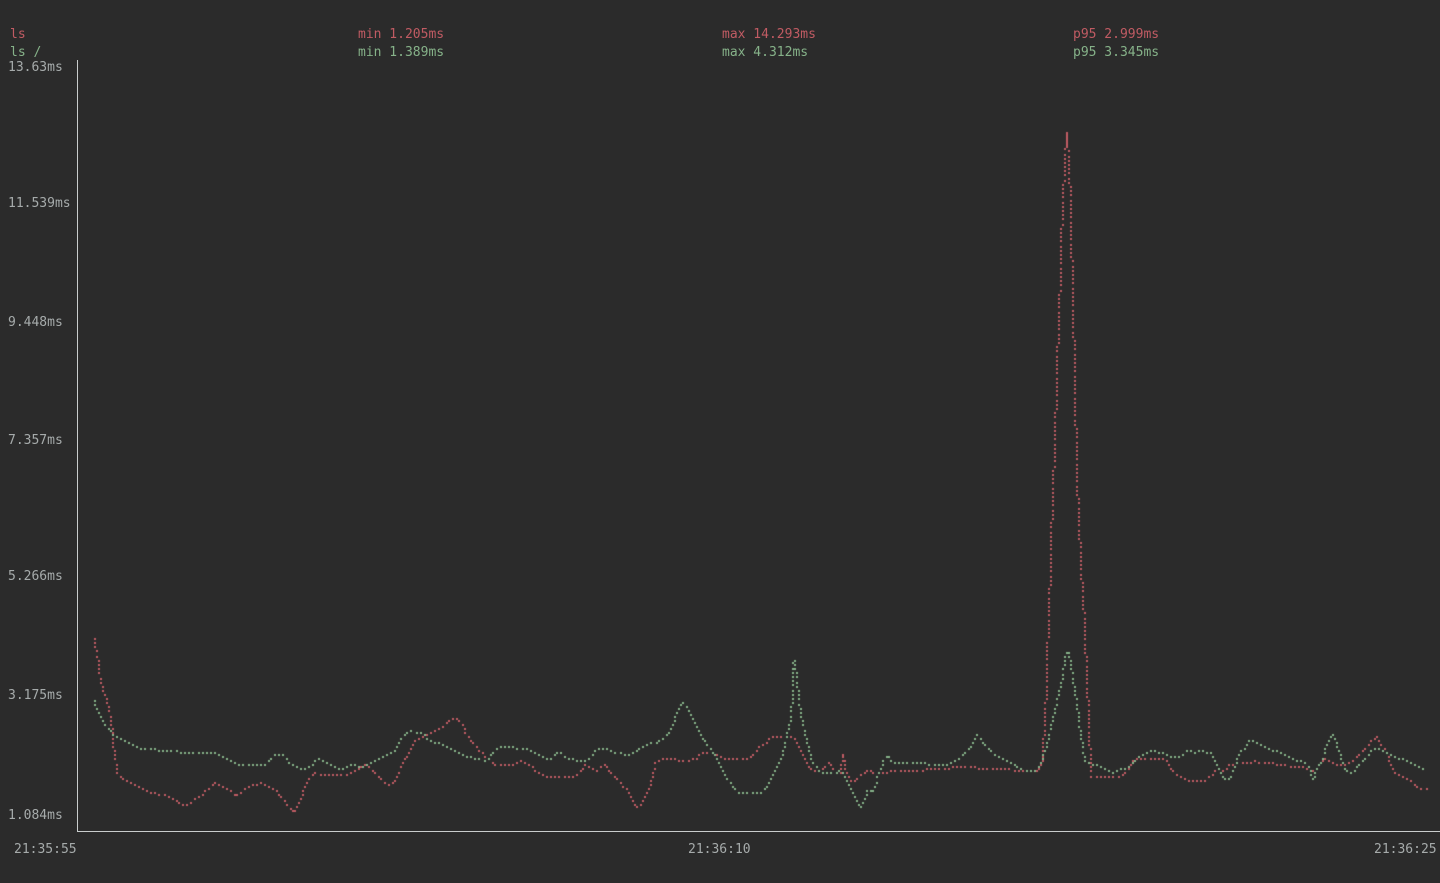 This screenshot has height=883, width=1440. Describe the element at coordinates (35, 67) in the screenshot. I see `y-axis-tick-label: 13.63ms` at that location.